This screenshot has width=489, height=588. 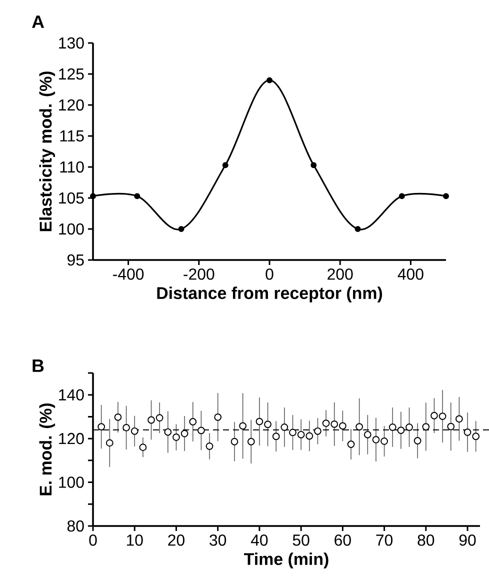 I want to click on x-tick-label: 90, so click(x=467, y=540).